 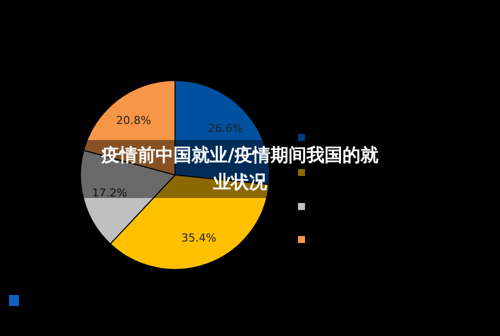 I want to click on data-label: 35.4%, so click(x=198, y=238).